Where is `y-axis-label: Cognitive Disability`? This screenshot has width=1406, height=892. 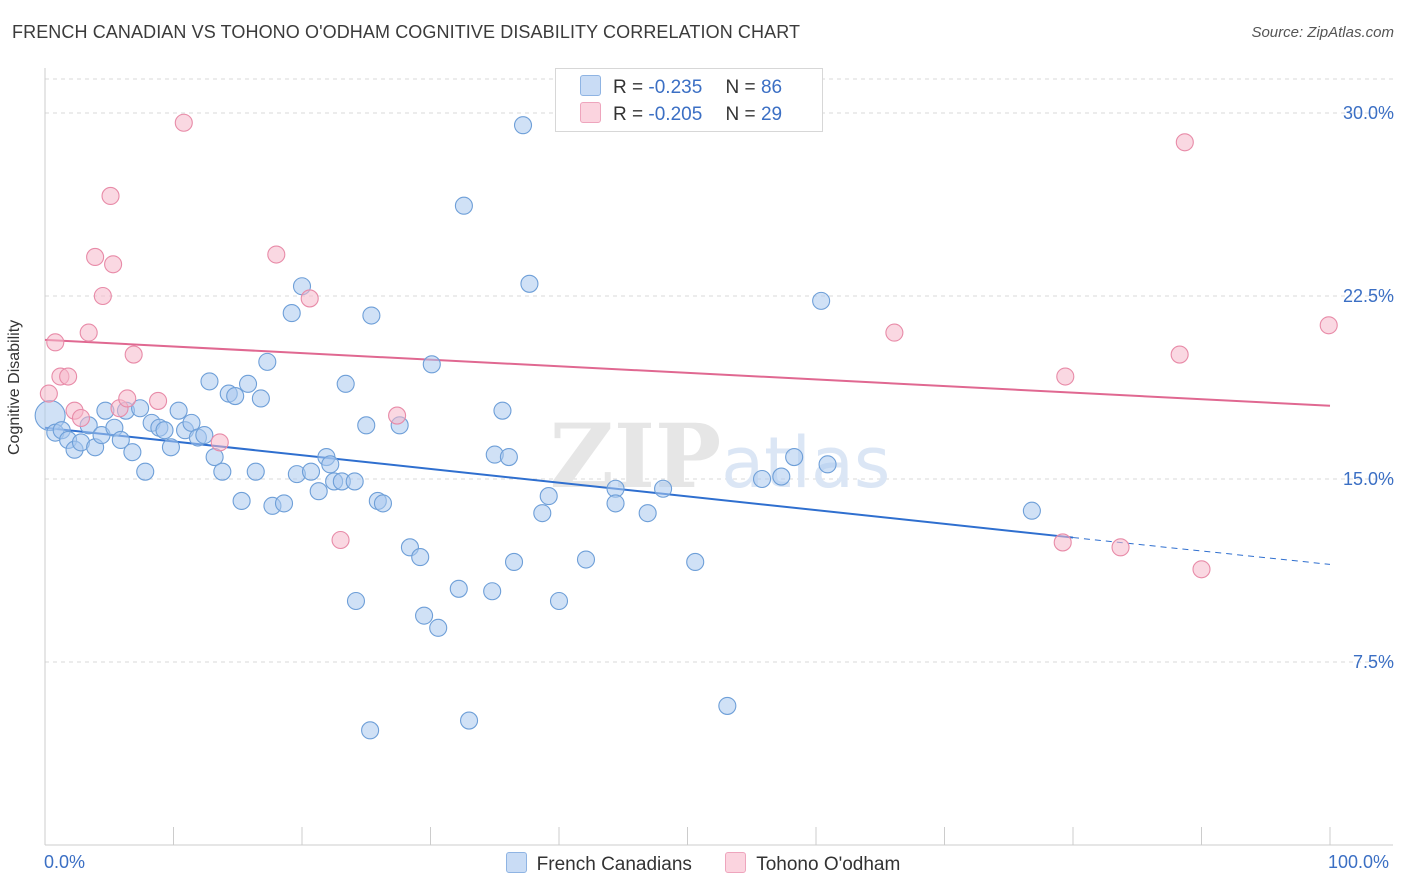 y-axis-label: Cognitive Disability is located at coordinates (14, 387).